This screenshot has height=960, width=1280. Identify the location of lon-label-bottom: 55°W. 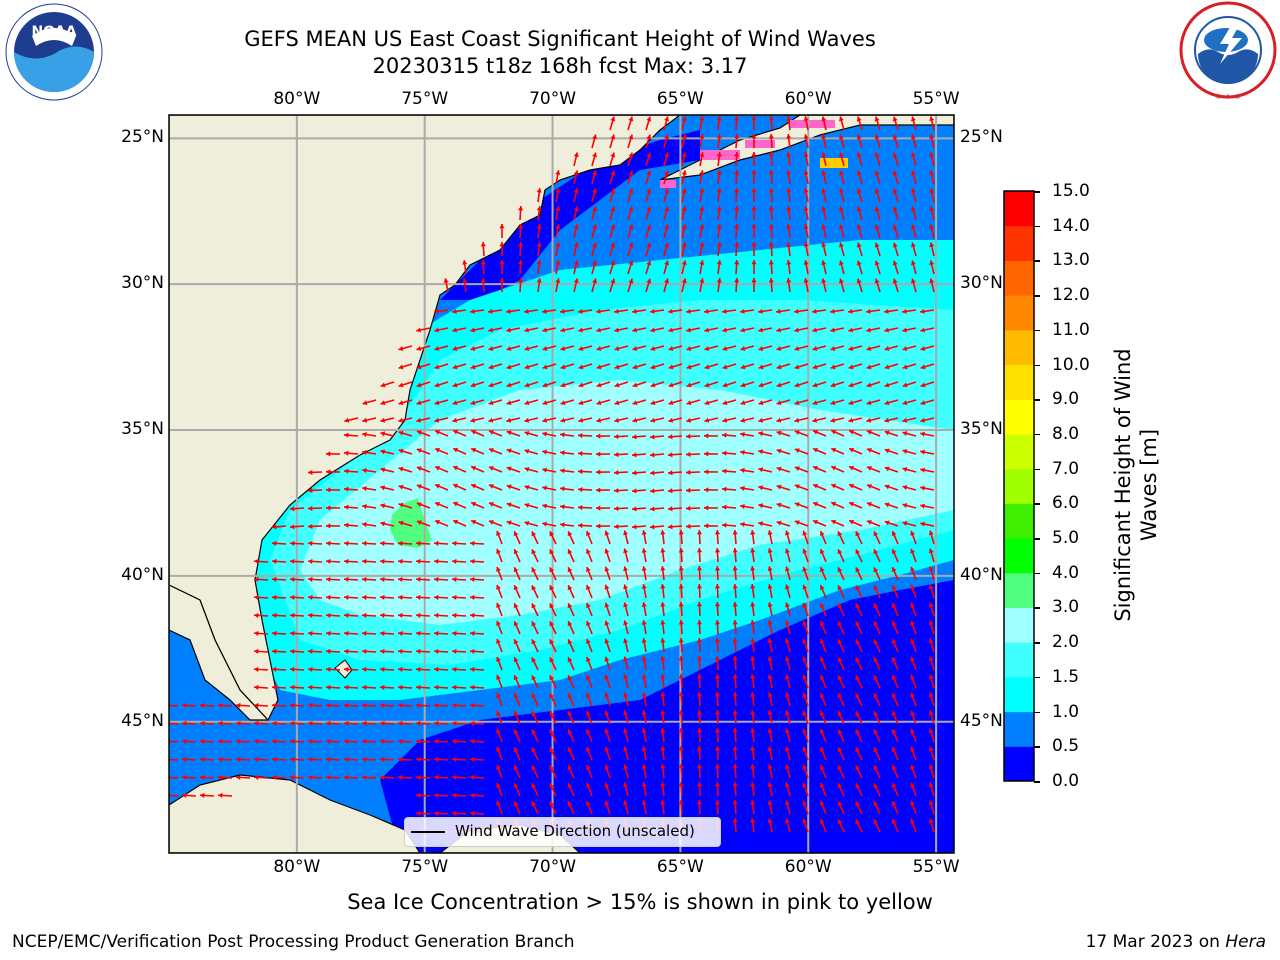
(936, 867).